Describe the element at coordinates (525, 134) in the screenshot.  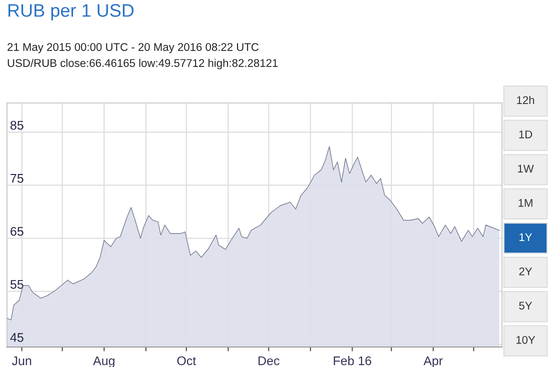
I see `category-label: 1D` at that location.